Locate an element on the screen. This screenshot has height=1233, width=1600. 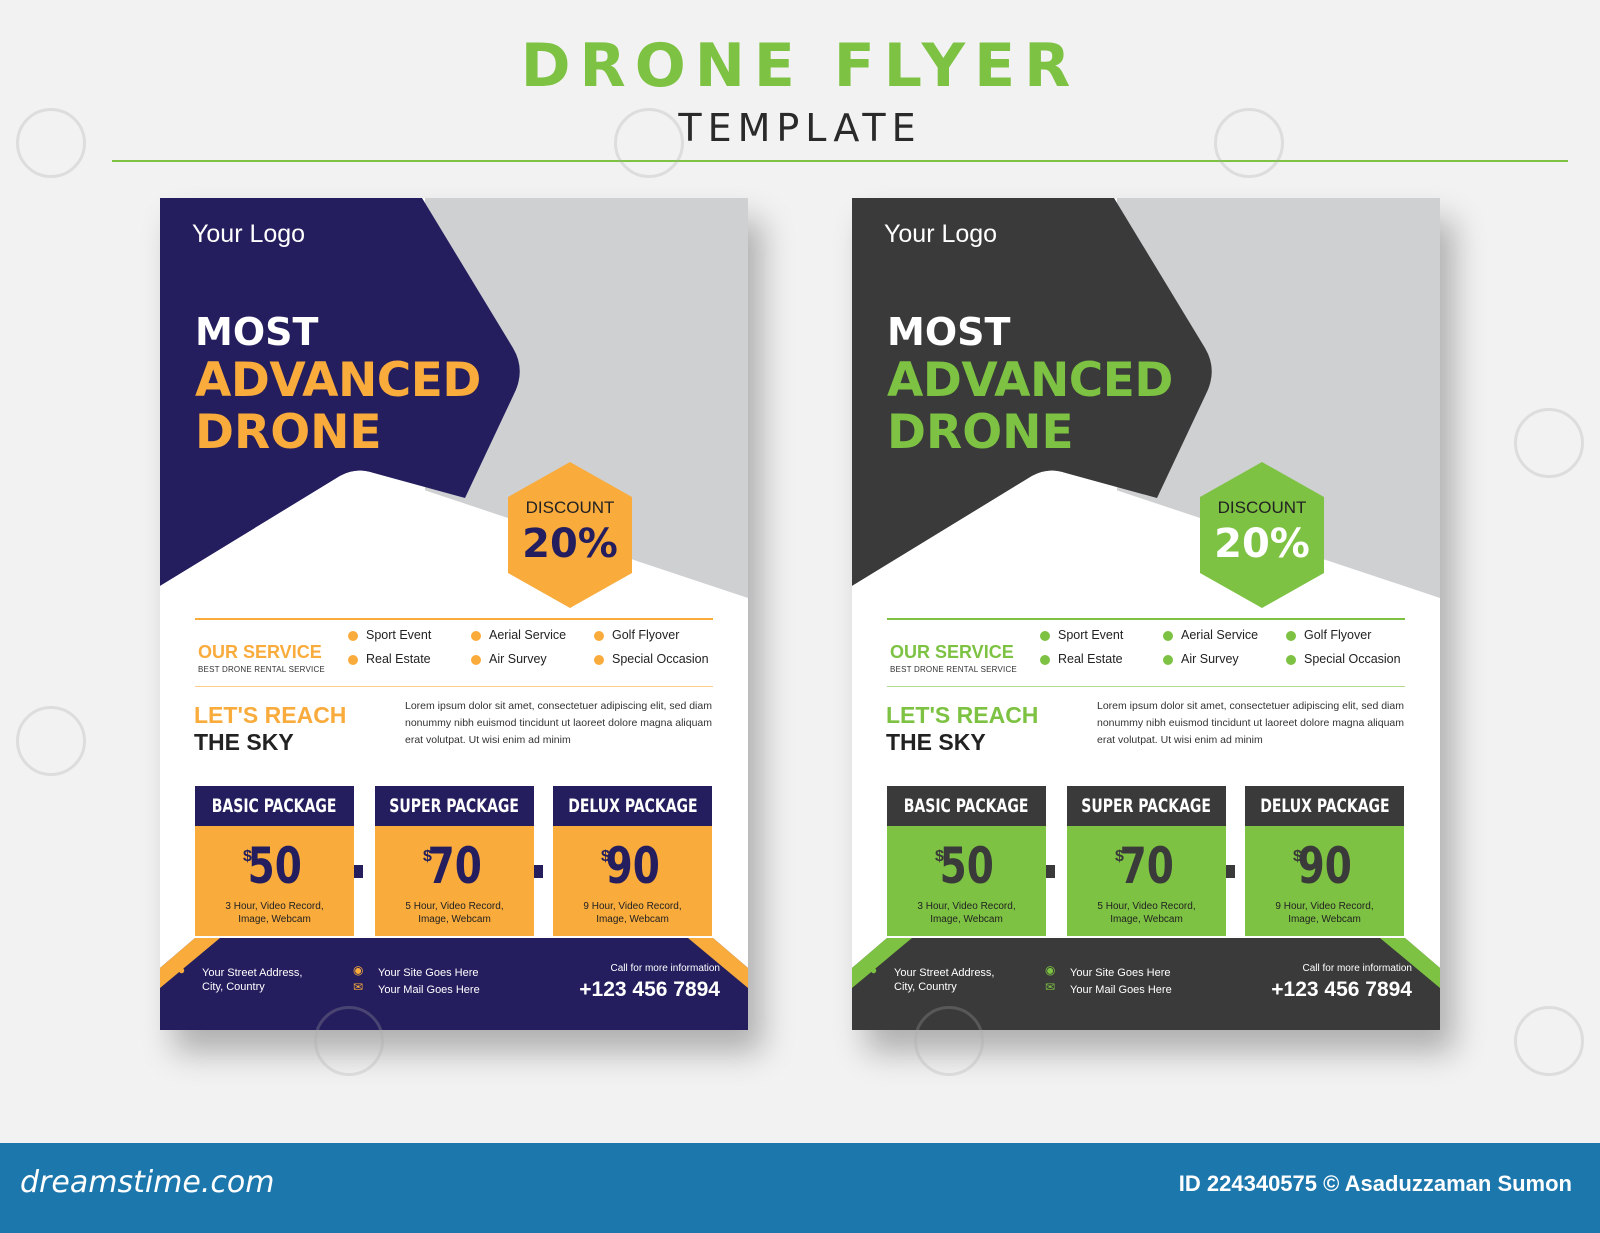
discount-badge: DISCOUNT 20% is located at coordinates (1262, 535).